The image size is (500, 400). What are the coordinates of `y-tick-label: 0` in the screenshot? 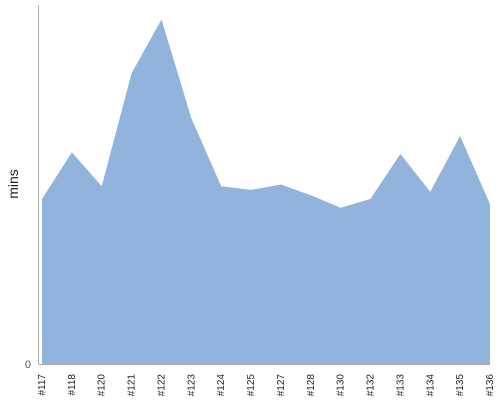 It's located at (28, 365).